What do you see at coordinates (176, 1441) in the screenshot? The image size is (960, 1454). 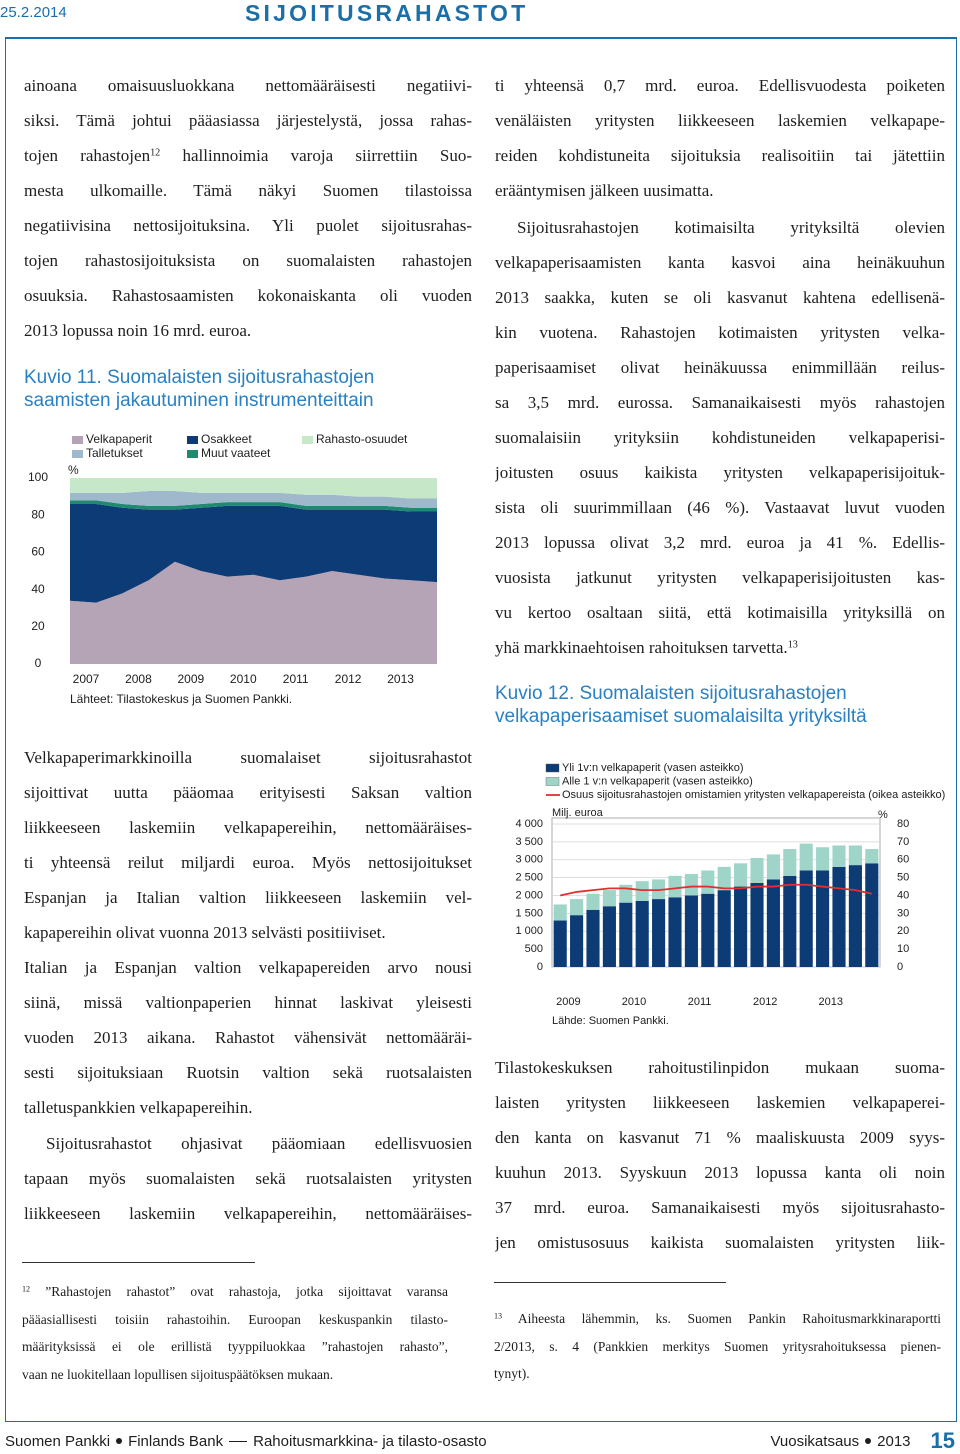 I see `footer-publisher-sv: Finlands Bank` at bounding box center [176, 1441].